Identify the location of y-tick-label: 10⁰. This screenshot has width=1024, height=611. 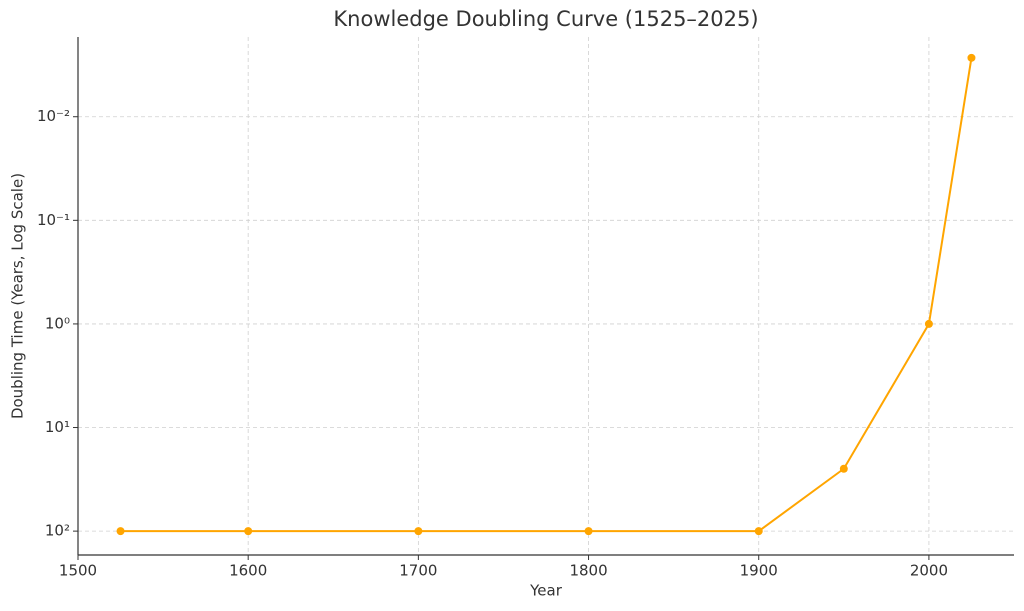
(57, 323).